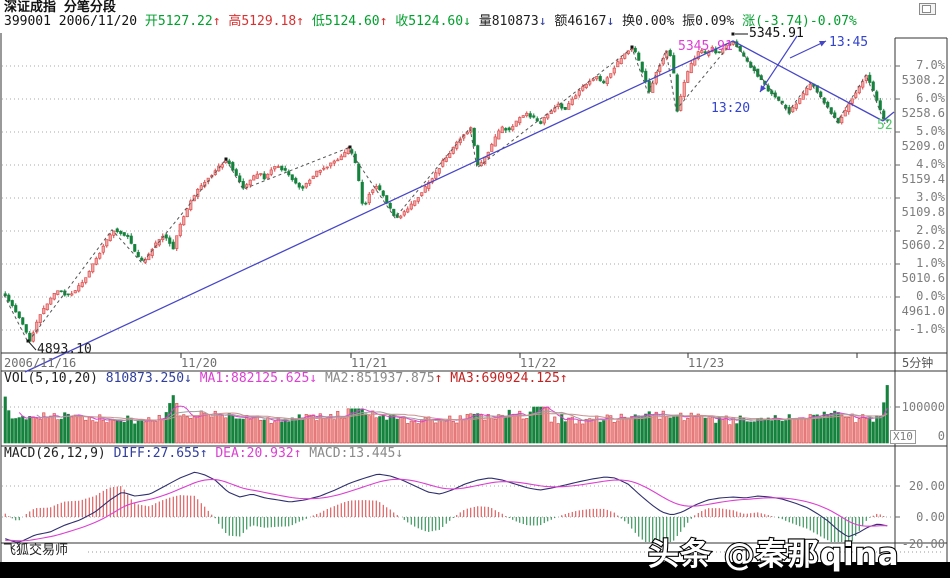 Image resolution: width=950 pixels, height=578 pixels. I want to click on vol-axis-zero: 0, so click(941, 436).